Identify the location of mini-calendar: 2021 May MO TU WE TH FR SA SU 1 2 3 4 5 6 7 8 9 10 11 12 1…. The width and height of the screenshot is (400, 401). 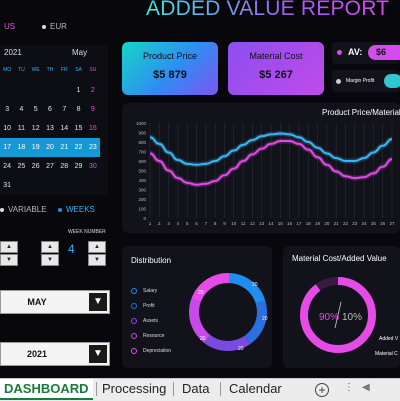
(54, 120).